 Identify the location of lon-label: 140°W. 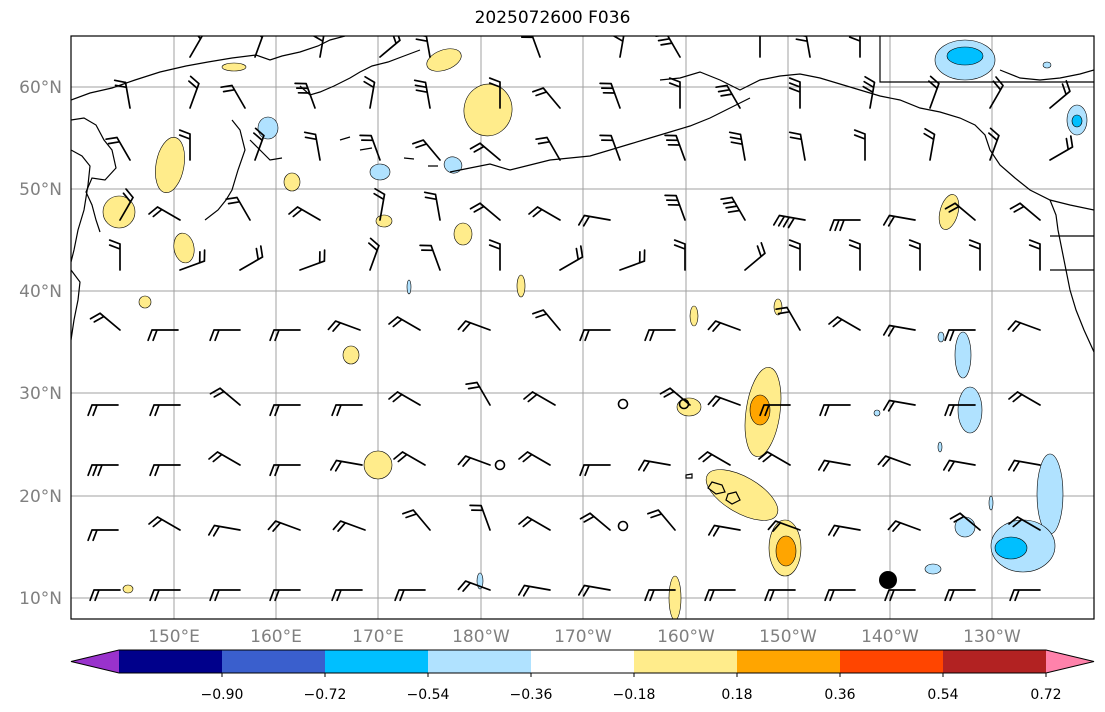
(890, 637).